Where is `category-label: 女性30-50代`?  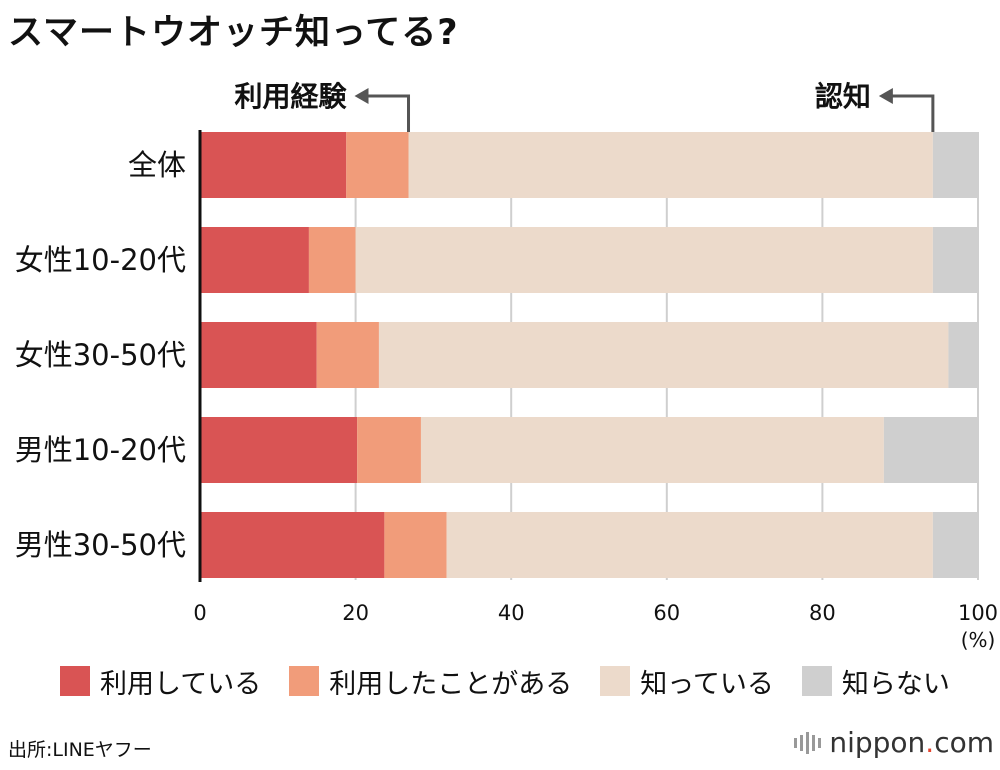
category-label: 女性30-50代 is located at coordinates (100, 355).